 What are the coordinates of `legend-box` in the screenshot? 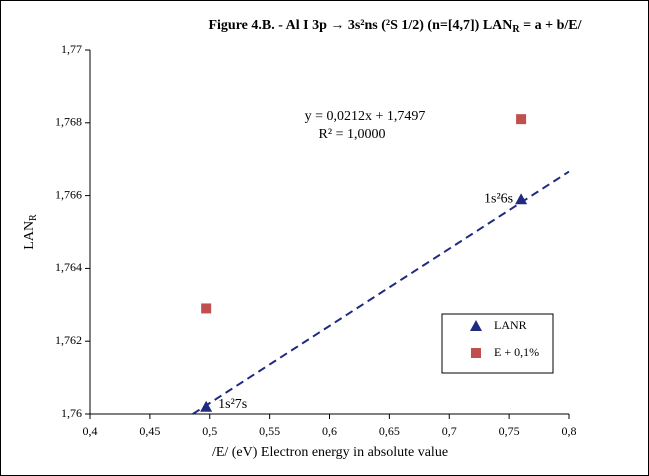 It's located at (497, 343).